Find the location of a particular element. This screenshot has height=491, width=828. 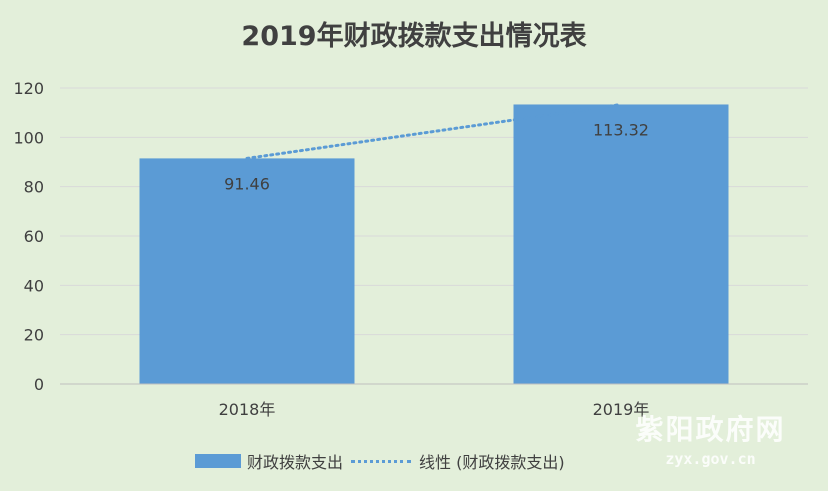

x-tick-label: 2019年 is located at coordinates (621, 409).